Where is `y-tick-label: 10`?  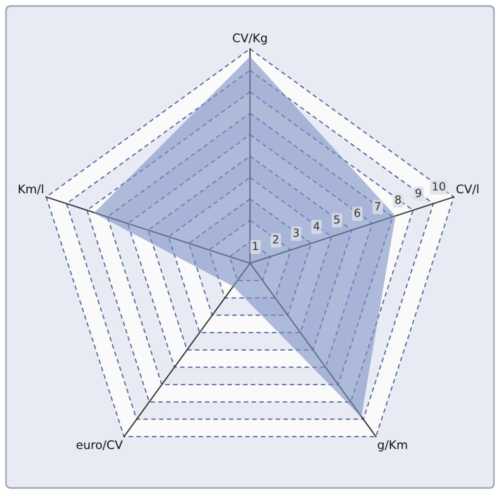 y-tick-label: 10 is located at coordinates (439, 186).